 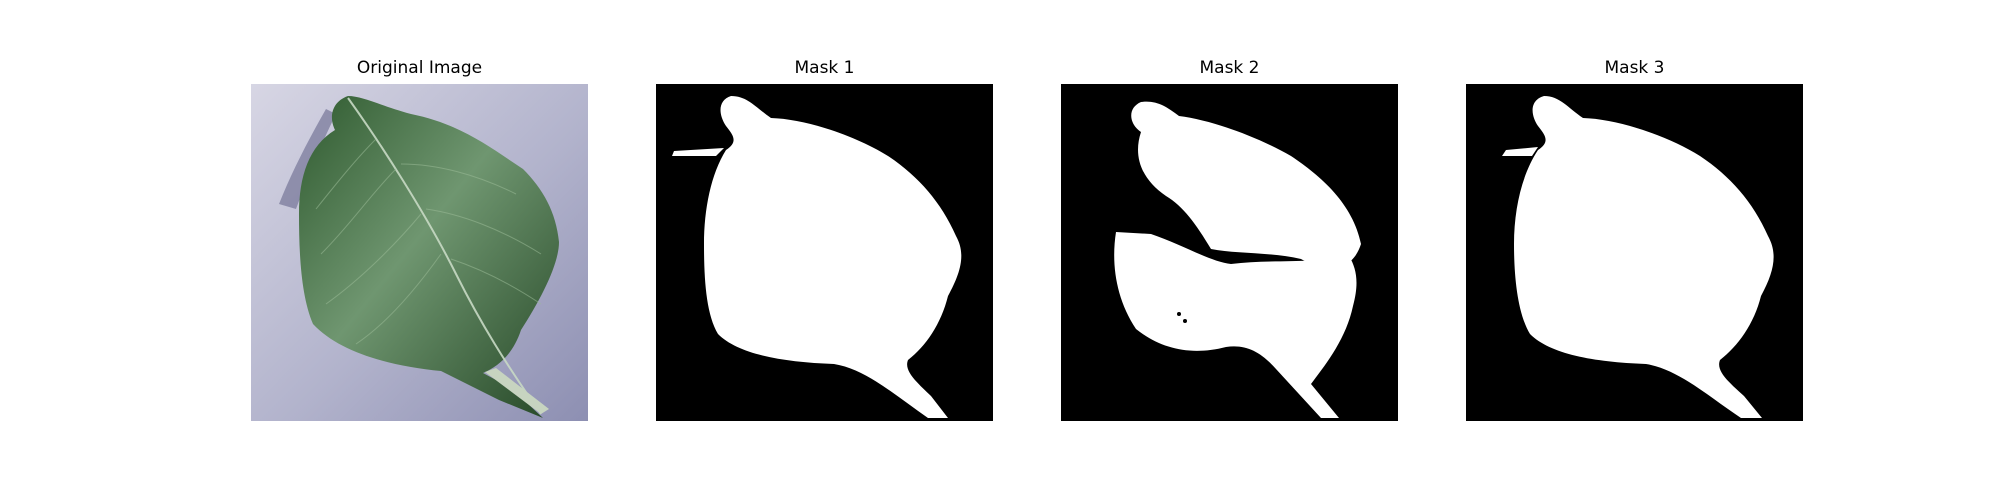 I want to click on mask-2-image, so click(x=1229, y=252).